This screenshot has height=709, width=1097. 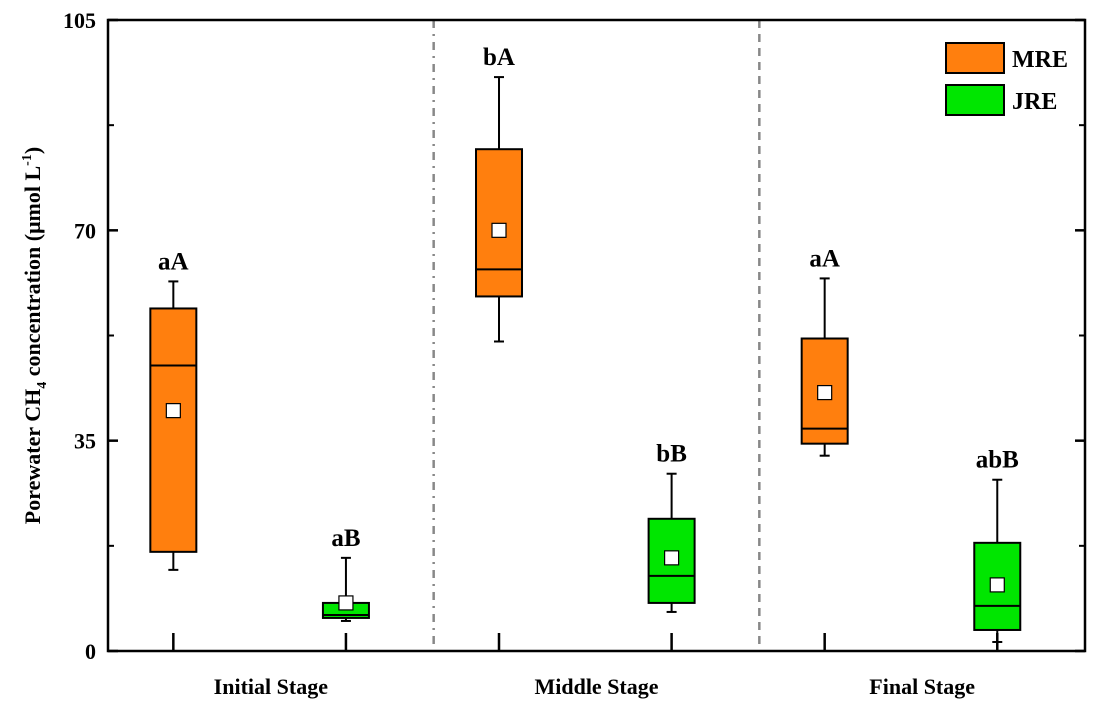 What do you see at coordinates (42, 385) in the screenshot?
I see `y-axis-label-sub: 4` at bounding box center [42, 385].